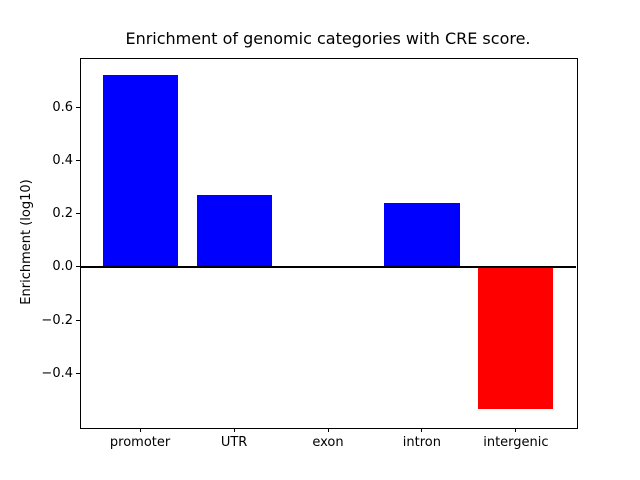 Image resolution: width=640 pixels, height=480 pixels. I want to click on zero-line, so click(328, 266).